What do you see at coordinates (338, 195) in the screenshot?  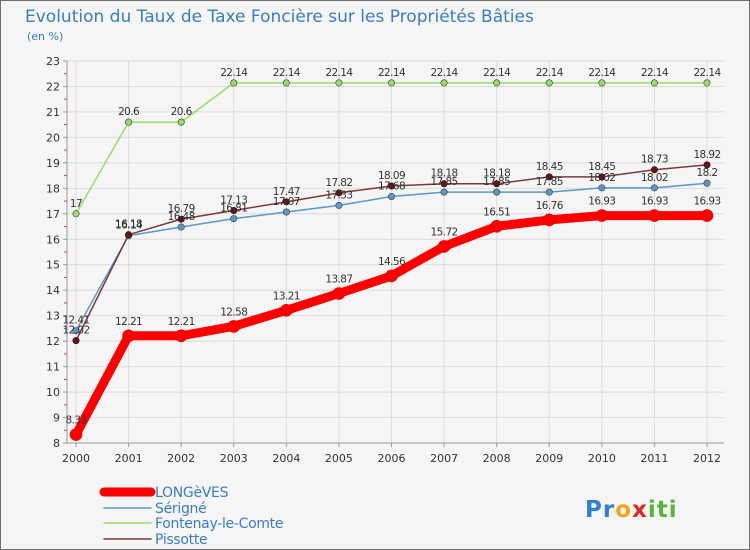 I see `data-label: 17.33` at bounding box center [338, 195].